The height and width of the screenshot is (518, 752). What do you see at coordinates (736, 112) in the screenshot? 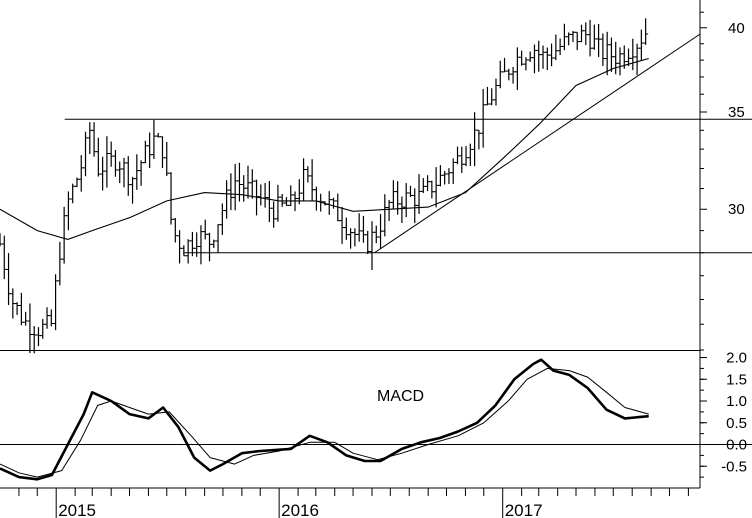
I see `y-tick-label: 35` at bounding box center [736, 112].